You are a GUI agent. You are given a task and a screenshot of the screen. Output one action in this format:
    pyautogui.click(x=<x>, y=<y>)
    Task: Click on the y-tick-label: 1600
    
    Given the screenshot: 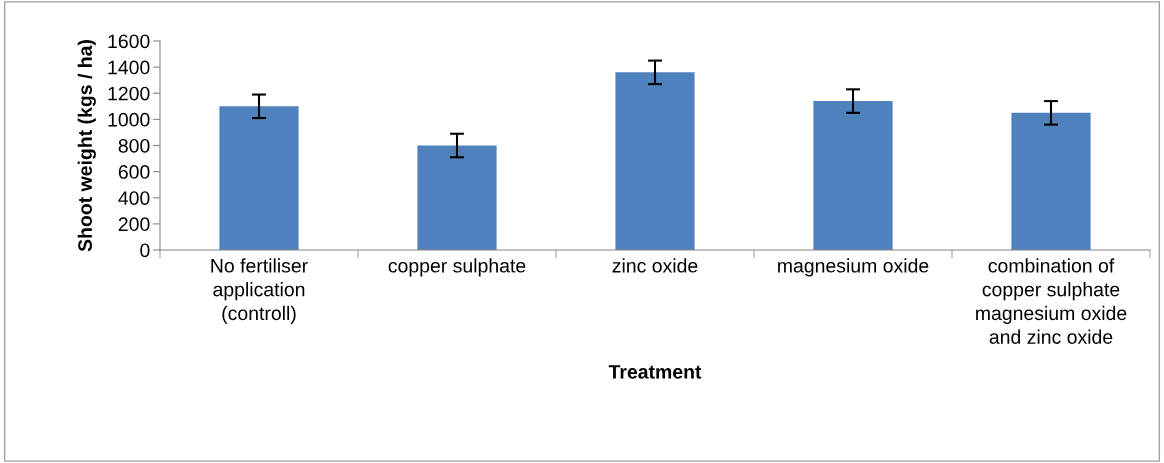 What is the action you would take?
    pyautogui.click(x=129, y=41)
    